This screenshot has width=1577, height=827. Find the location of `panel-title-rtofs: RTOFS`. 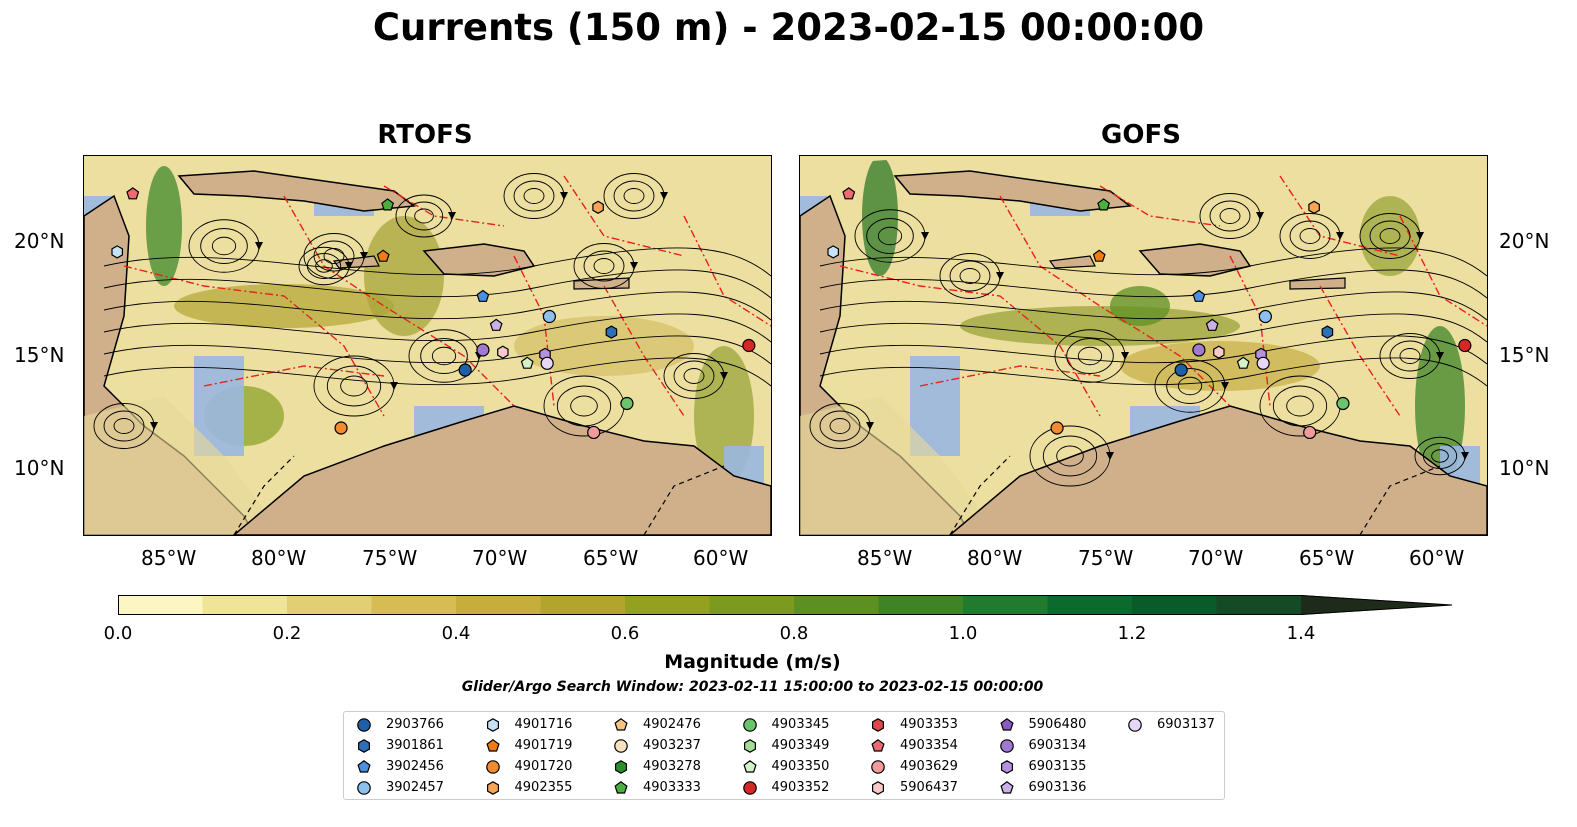

panel-title-rtofs: RTOFS is located at coordinates (425, 135).